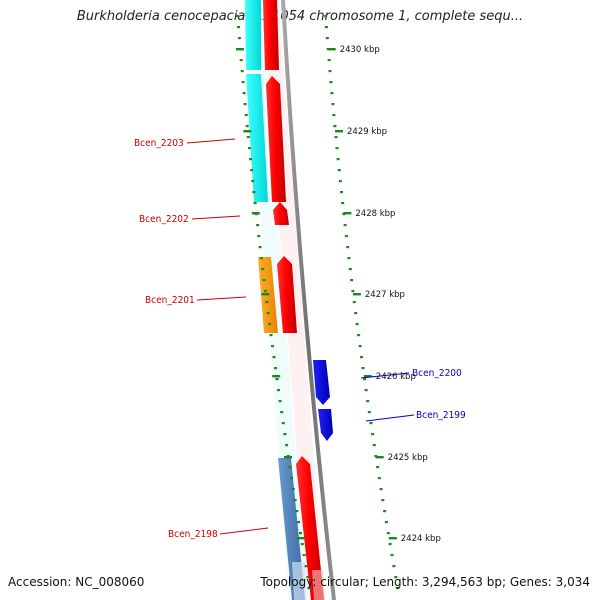 This screenshot has width=600, height=600. What do you see at coordinates (572, 582) in the screenshot?
I see `genes-value: 3,034` at bounding box center [572, 582].